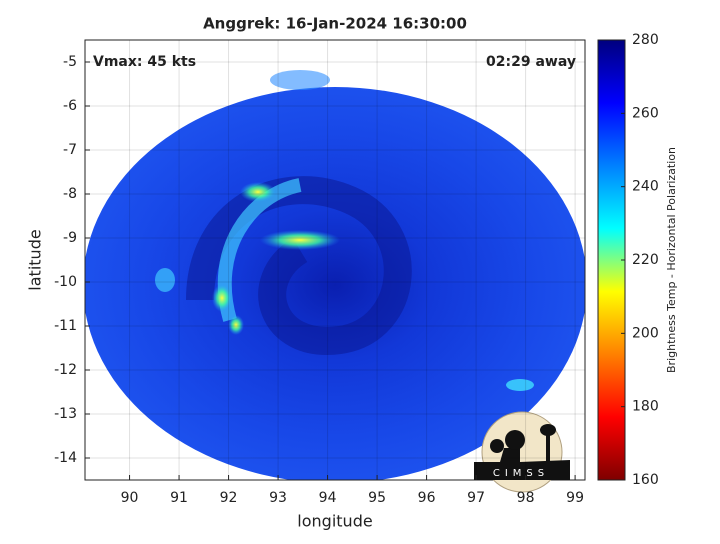 This screenshot has height=544, width=720. I want to click on colorbar-tick-label: 280, so click(645, 40).